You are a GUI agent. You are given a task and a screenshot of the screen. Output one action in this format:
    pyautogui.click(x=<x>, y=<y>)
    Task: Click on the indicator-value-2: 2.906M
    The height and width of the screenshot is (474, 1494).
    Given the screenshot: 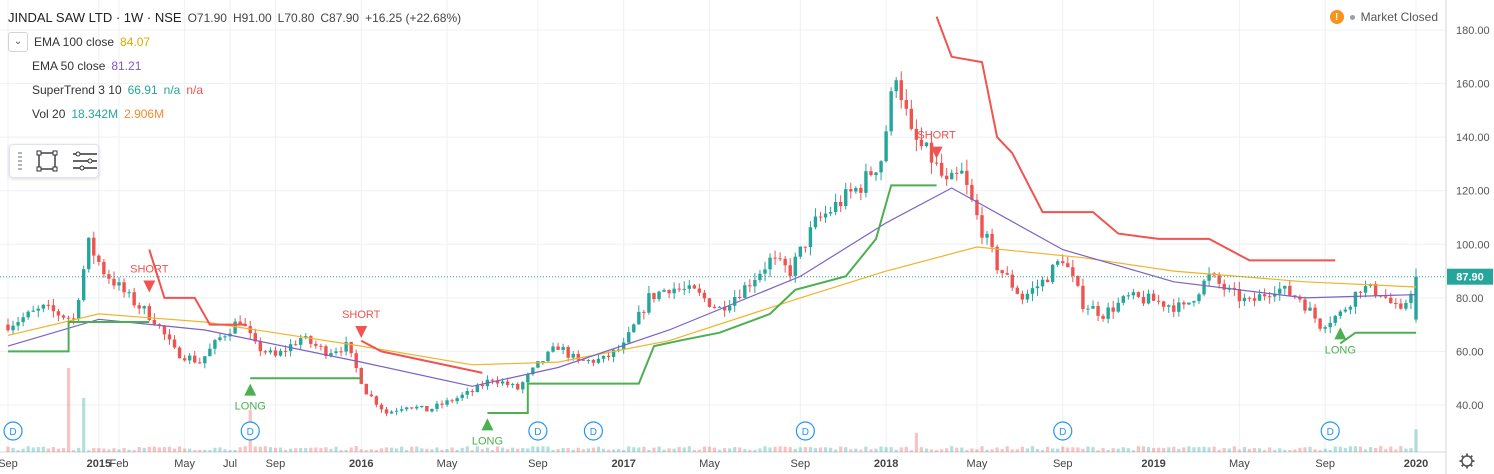 What is the action you would take?
    pyautogui.click(x=144, y=114)
    